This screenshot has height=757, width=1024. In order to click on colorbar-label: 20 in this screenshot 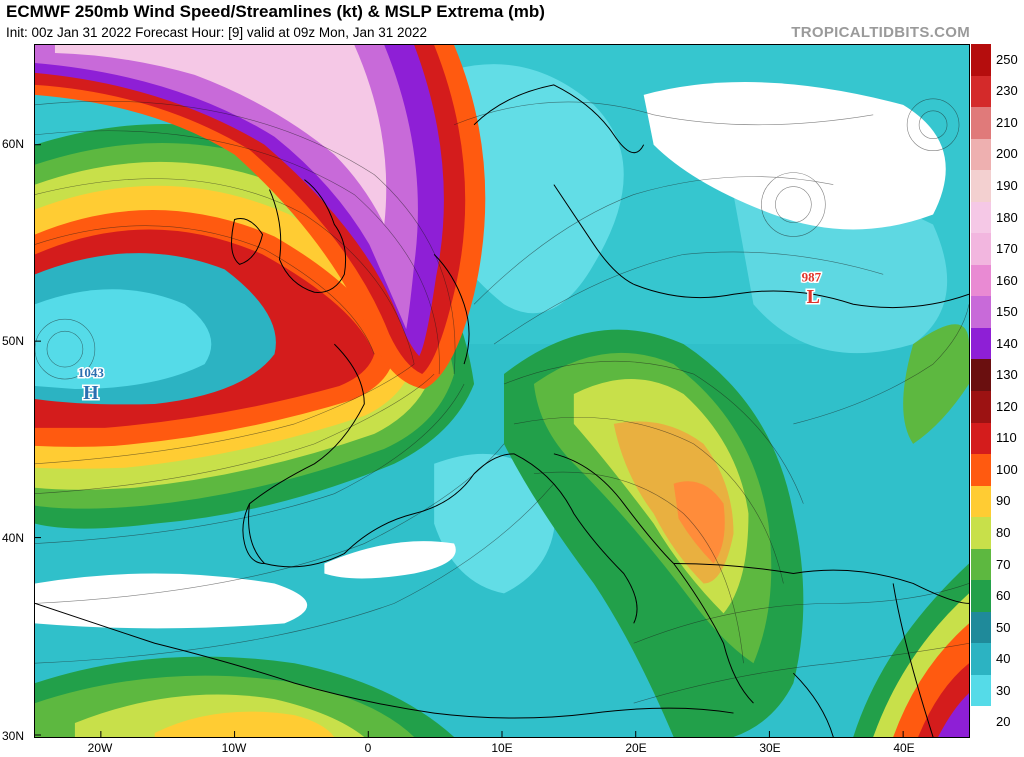, I will do `click(1003, 722)`.